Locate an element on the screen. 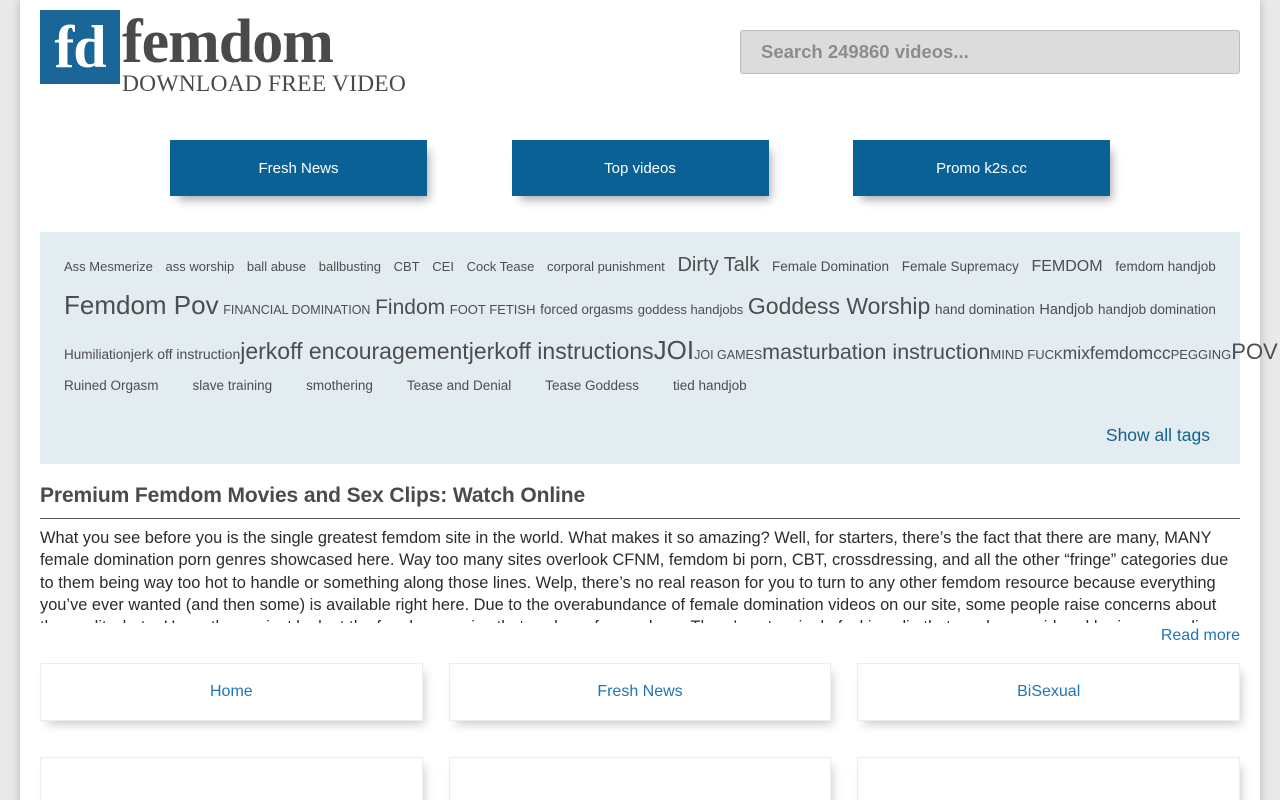 Image resolution: width=1280 pixels, height=800 pixels. tag-link: FOOT FETISH is located at coordinates (492, 309).